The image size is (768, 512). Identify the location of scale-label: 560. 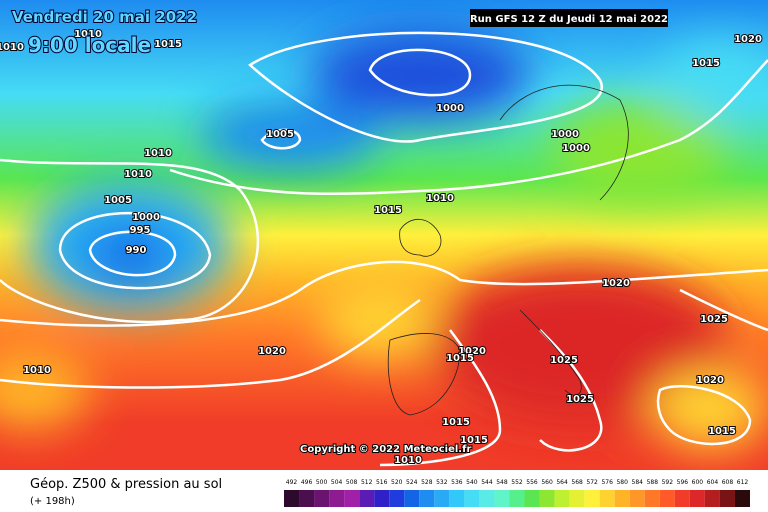
(547, 482).